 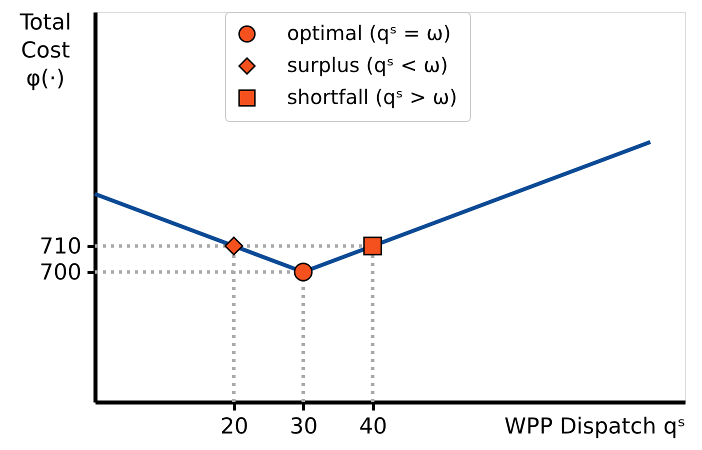 I want to click on y-tick-label: 700, so click(x=61, y=273).